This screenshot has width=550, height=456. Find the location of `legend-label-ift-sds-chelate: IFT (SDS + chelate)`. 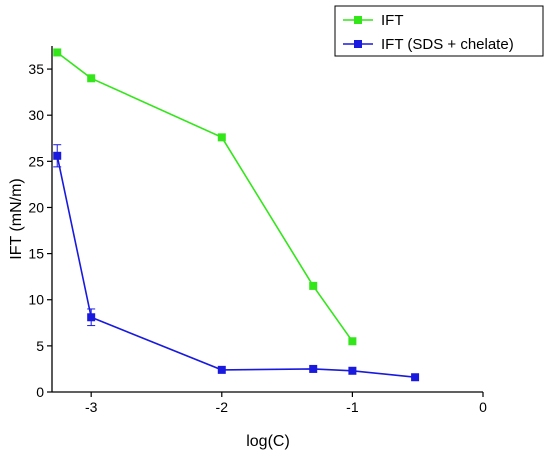

legend-label-ift-sds-chelate: IFT (SDS + chelate) is located at coordinates (447, 44).